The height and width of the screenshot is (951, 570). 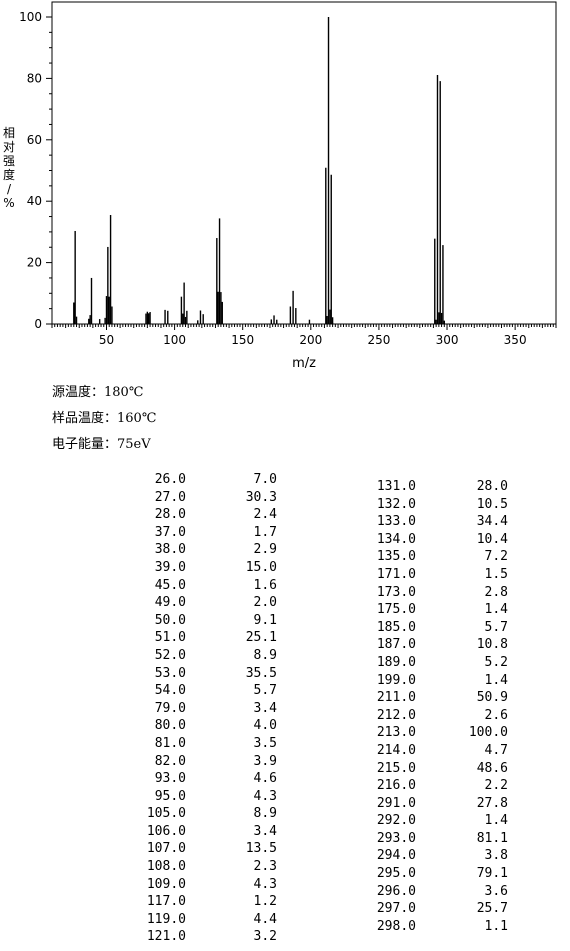 What do you see at coordinates (198, 550) in the screenshot?
I see `peak-row: 38.0 2.9` at bounding box center [198, 550].